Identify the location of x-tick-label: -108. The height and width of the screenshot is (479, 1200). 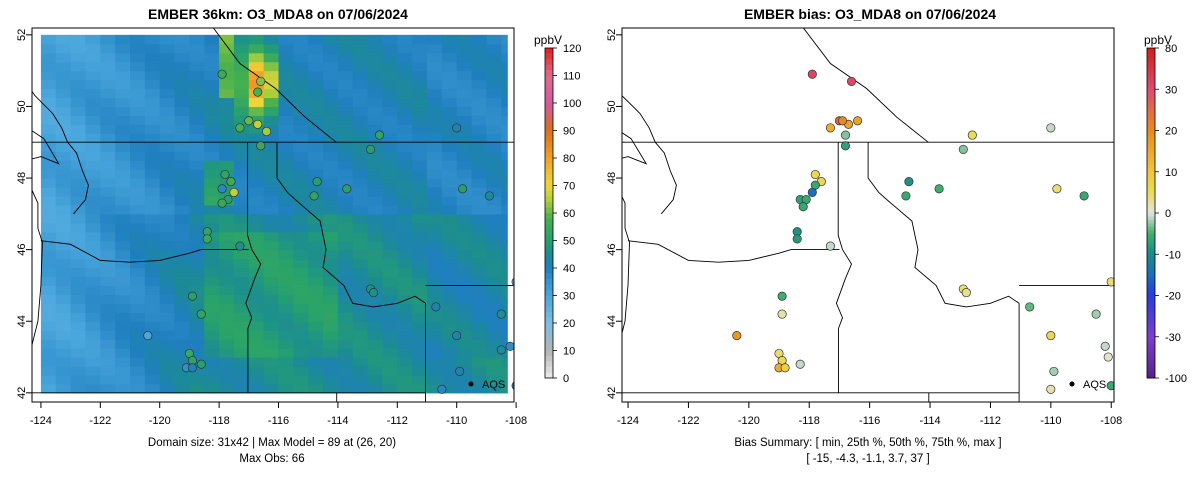
(1111, 421).